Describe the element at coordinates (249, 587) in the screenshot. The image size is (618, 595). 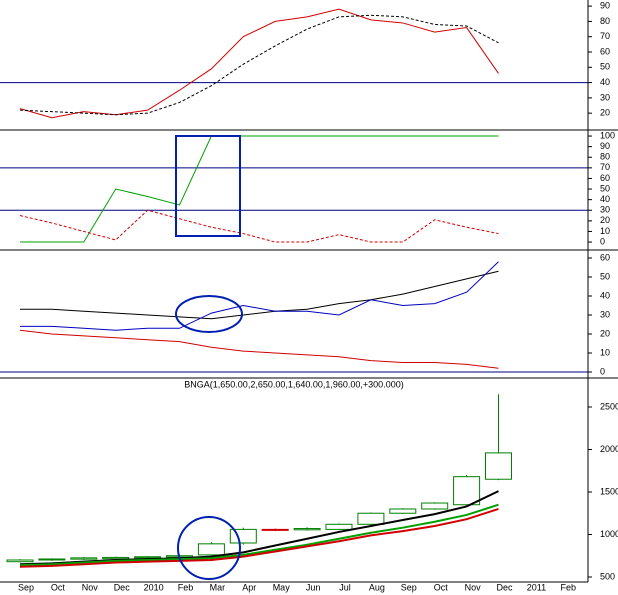
I see `x-tick-label: Apr` at that location.